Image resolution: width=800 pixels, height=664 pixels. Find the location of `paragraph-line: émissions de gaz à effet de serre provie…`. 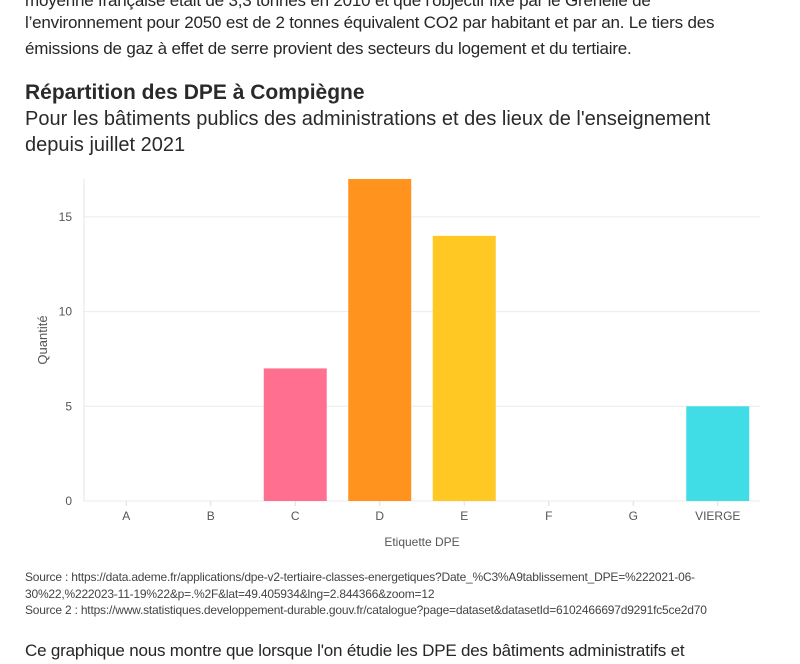

paragraph-line: émissions de gaz à effet de serre provie… is located at coordinates (328, 48).